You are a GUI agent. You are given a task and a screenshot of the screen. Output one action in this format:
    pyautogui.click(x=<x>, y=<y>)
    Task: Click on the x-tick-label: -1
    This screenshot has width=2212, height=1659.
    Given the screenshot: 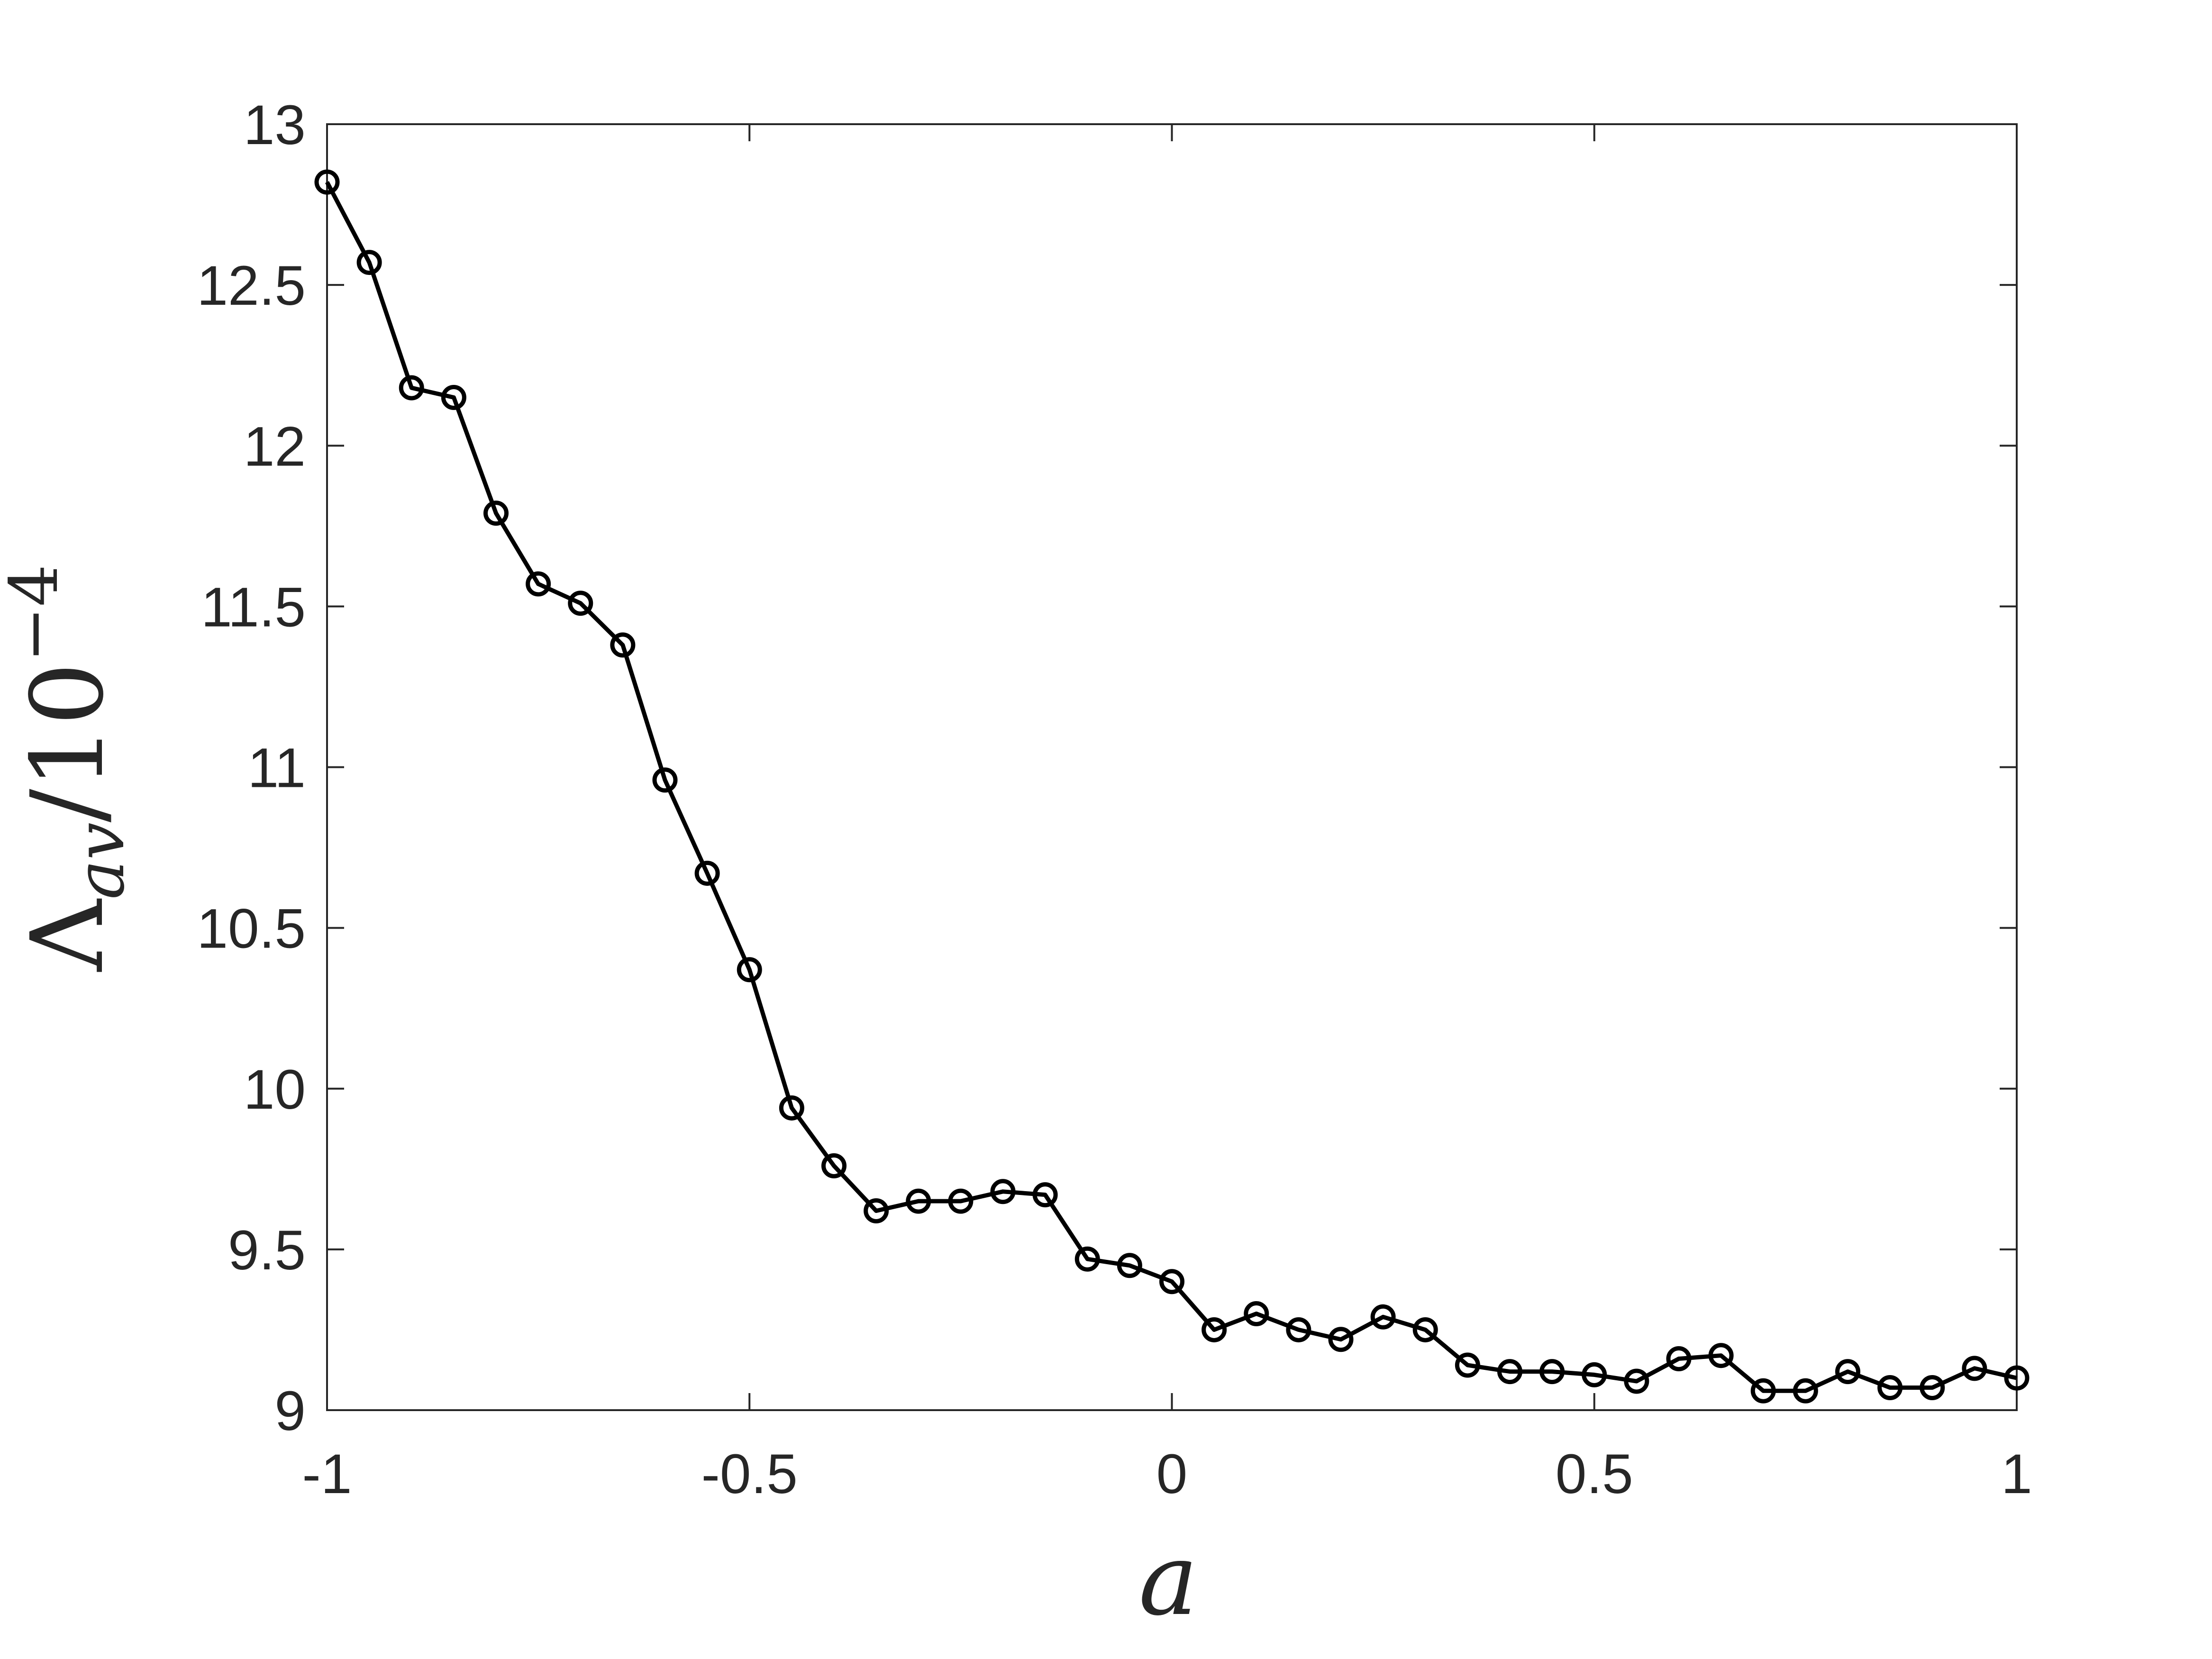 What is the action you would take?
    pyautogui.click(x=327, y=1474)
    